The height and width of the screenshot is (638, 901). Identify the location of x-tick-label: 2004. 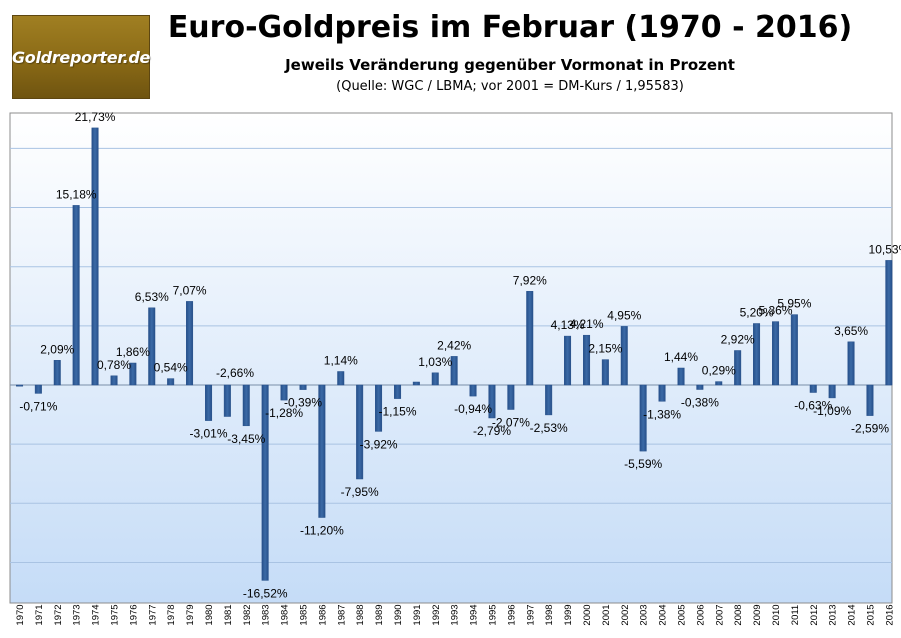
(663, 614).